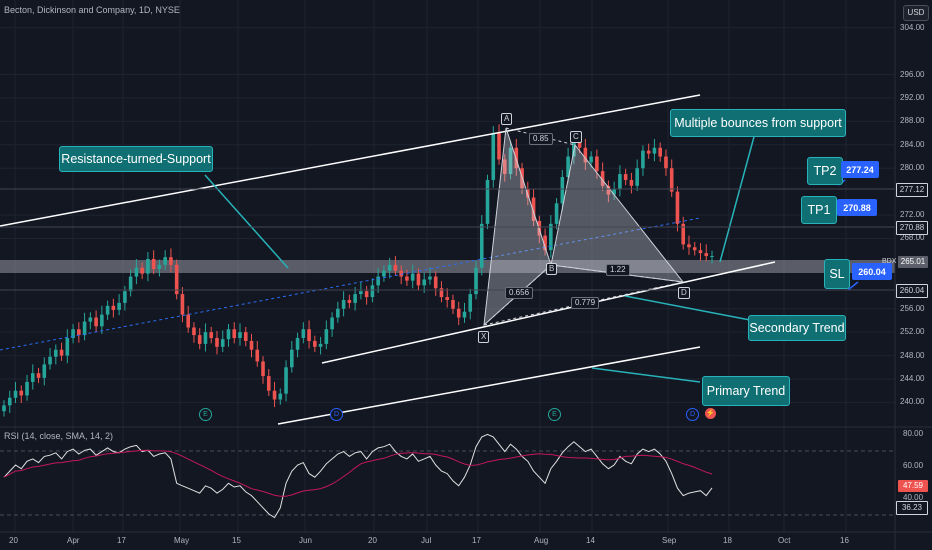 The height and width of the screenshot is (550, 932). Describe the element at coordinates (246, 221) in the screenshot. I see `callout-pointer-resistance` at that location.